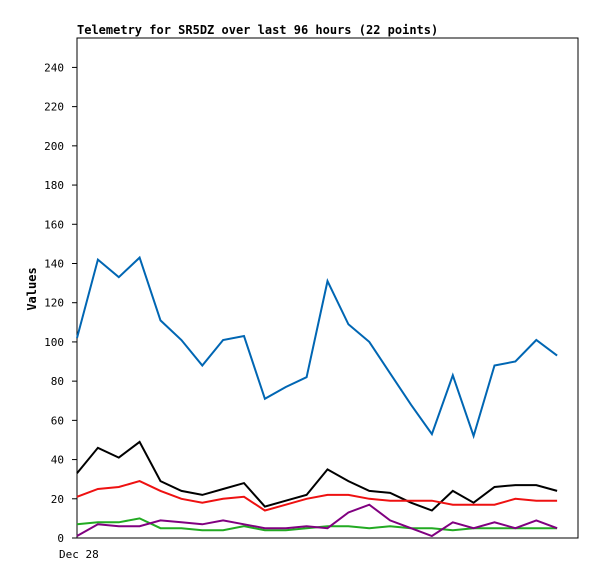  Describe the element at coordinates (54, 107) in the screenshot. I see `y-tick-label: 220` at that location.